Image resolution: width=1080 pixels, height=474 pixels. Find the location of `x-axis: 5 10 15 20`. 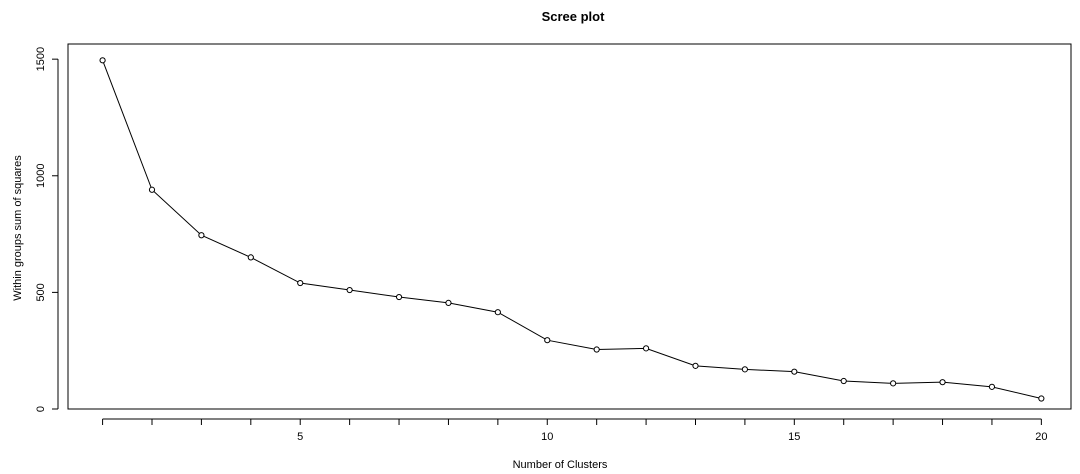

x-axis: 5 10 15 20 is located at coordinates (574, 430).